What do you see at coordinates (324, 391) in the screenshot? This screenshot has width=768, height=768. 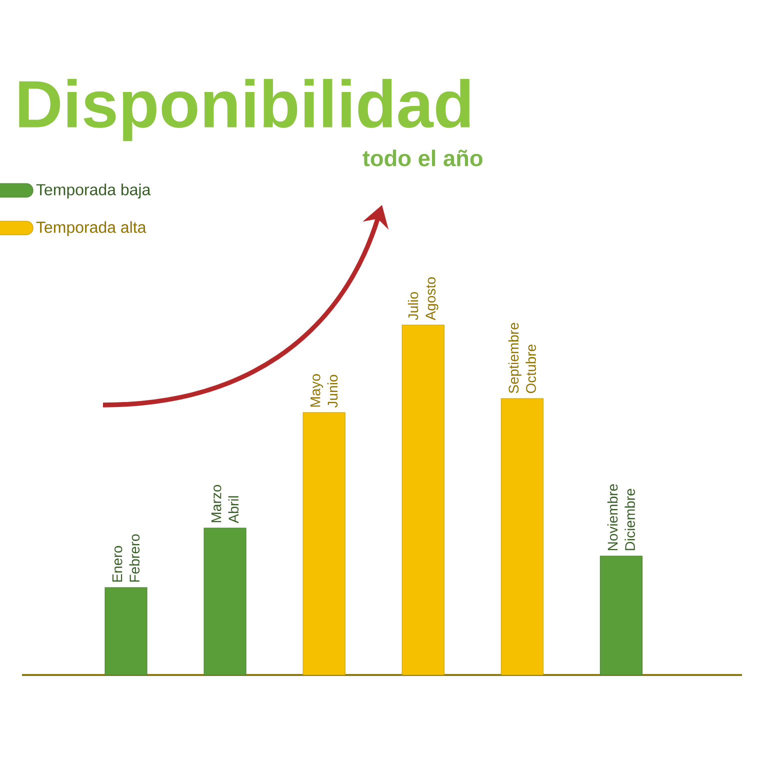 I see `x-tick-label: Mayo Junio` at bounding box center [324, 391].